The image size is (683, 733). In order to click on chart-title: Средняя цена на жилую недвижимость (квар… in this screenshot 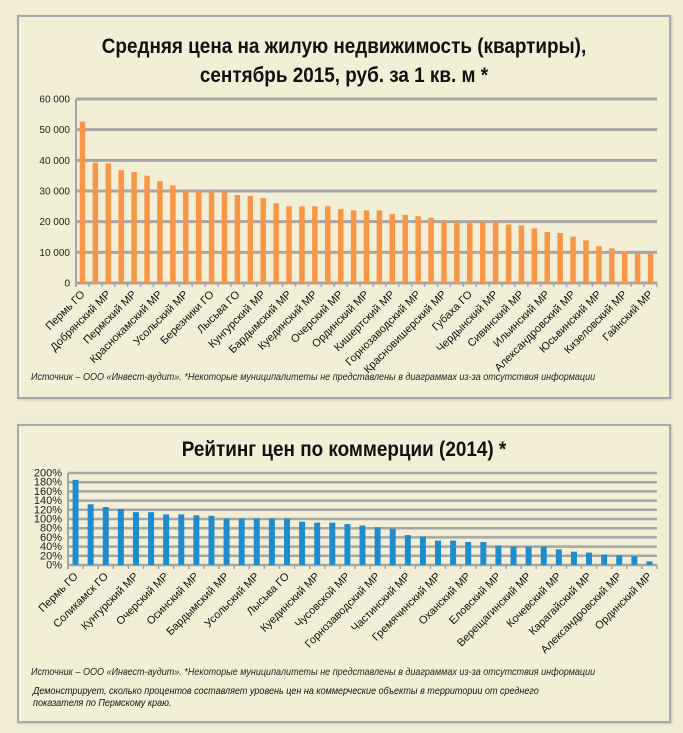, I will do `click(344, 61)`.